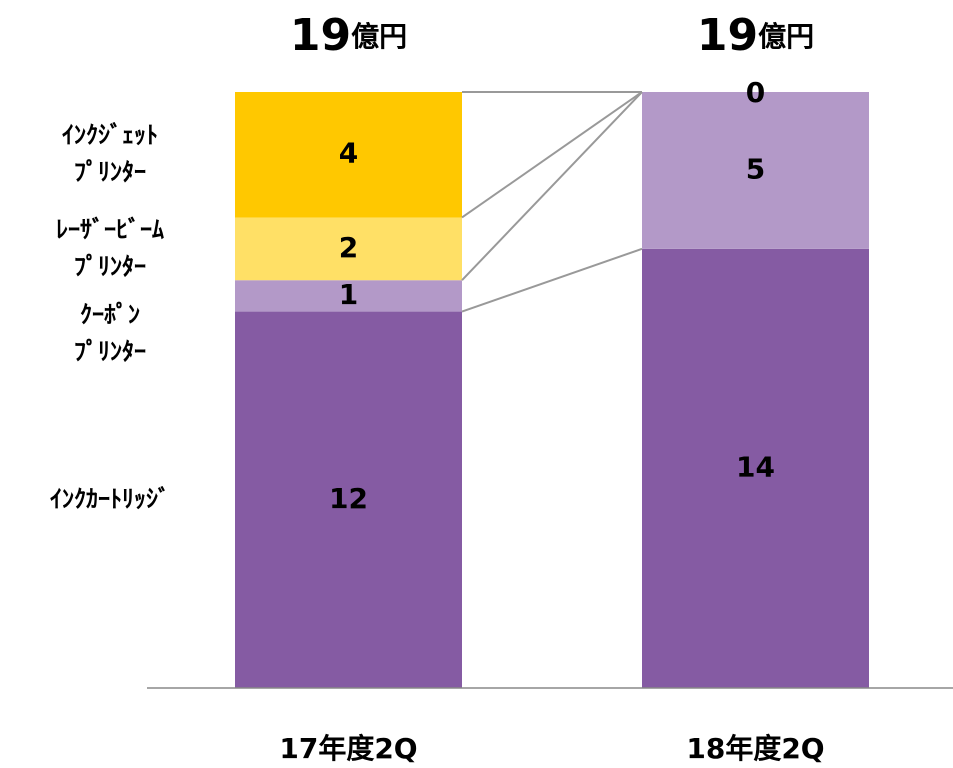 The image size is (953, 768). I want to click on series-label: ｸｰﾎﾟﾝ ﾌﾟﾘﾝﾀｰ, so click(110, 332).